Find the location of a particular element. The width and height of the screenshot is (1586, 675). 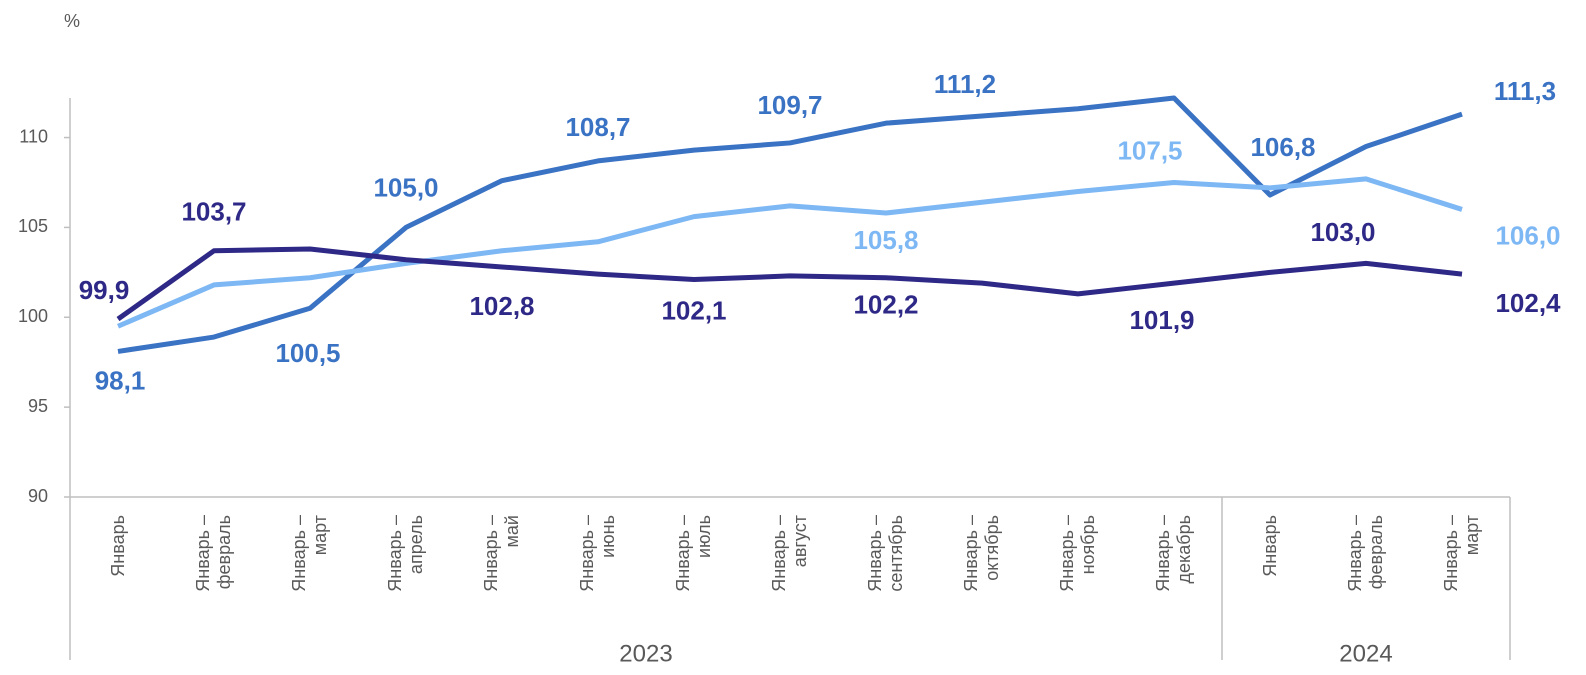

x-tick-label: Январь – декабрь is located at coordinates (1174, 565).